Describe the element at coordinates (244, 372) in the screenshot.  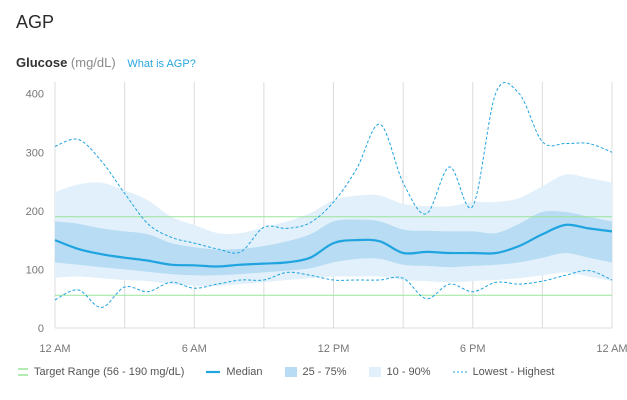
I see `legend-median-label: Median` at that location.